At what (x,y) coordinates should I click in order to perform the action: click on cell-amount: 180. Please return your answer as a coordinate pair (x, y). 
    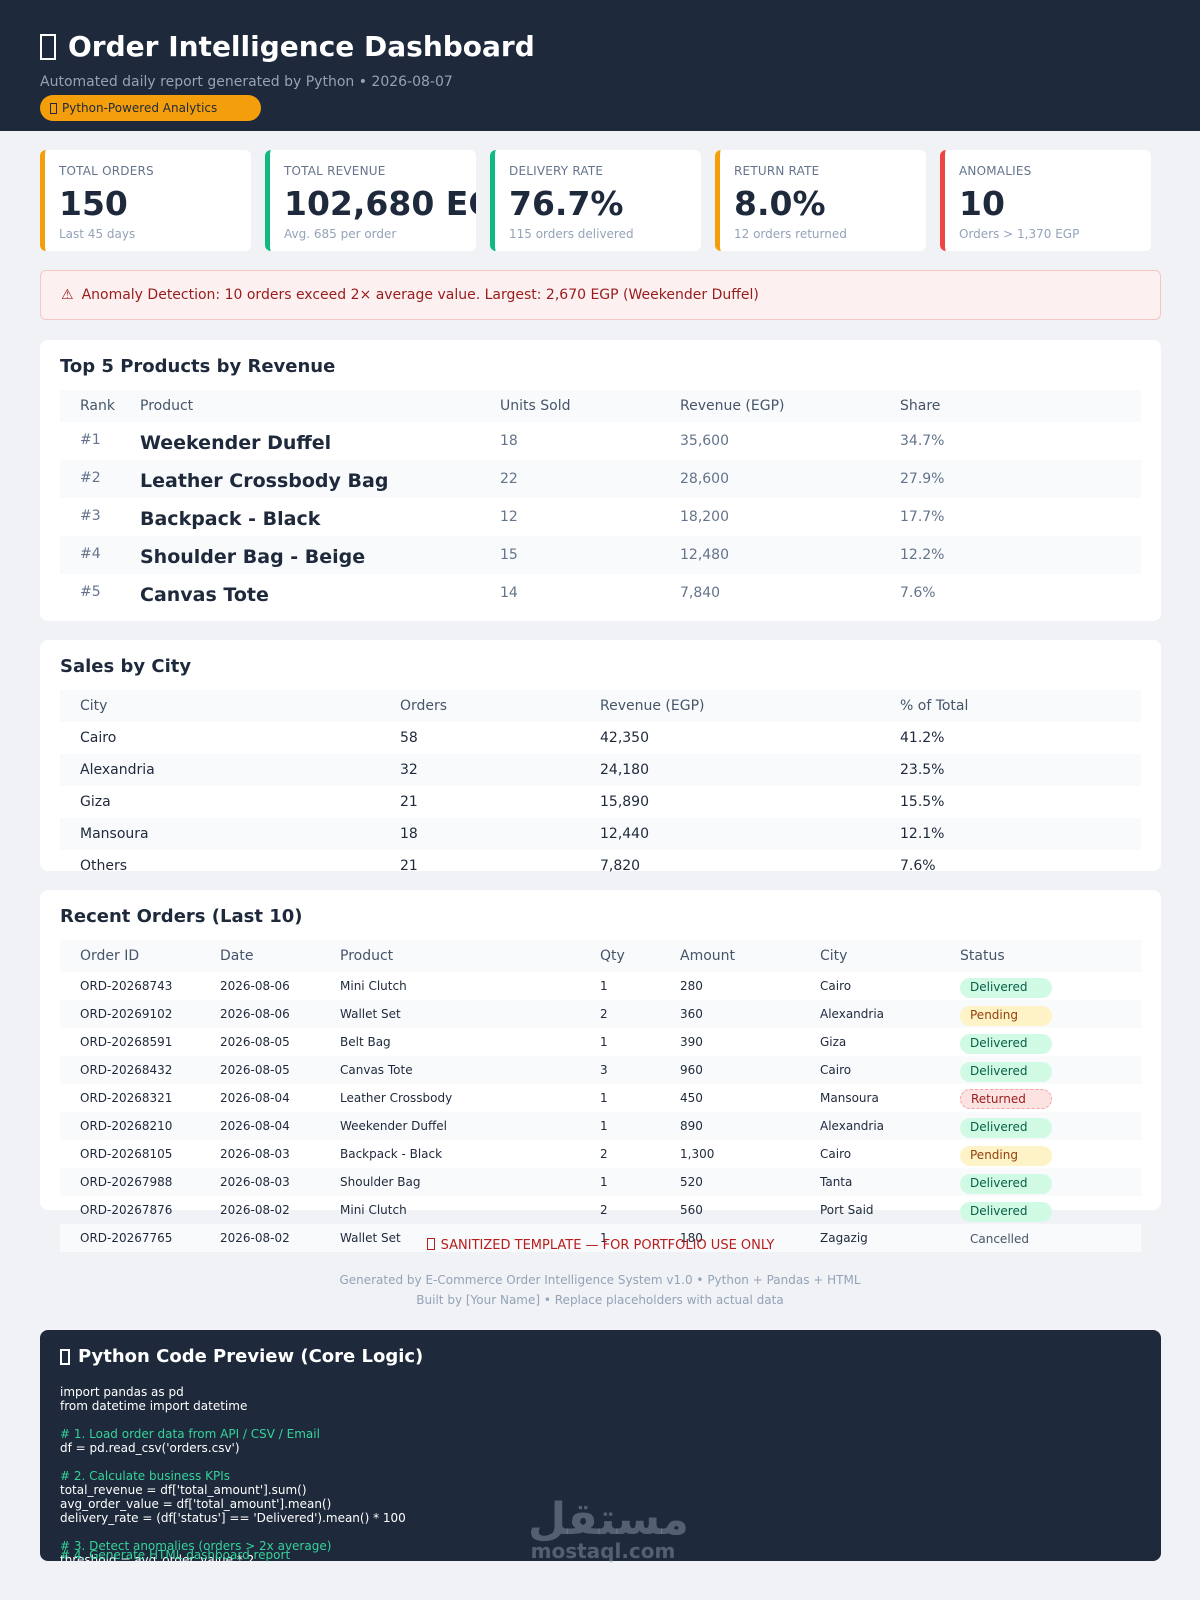
    Looking at the image, I should click on (691, 1238).